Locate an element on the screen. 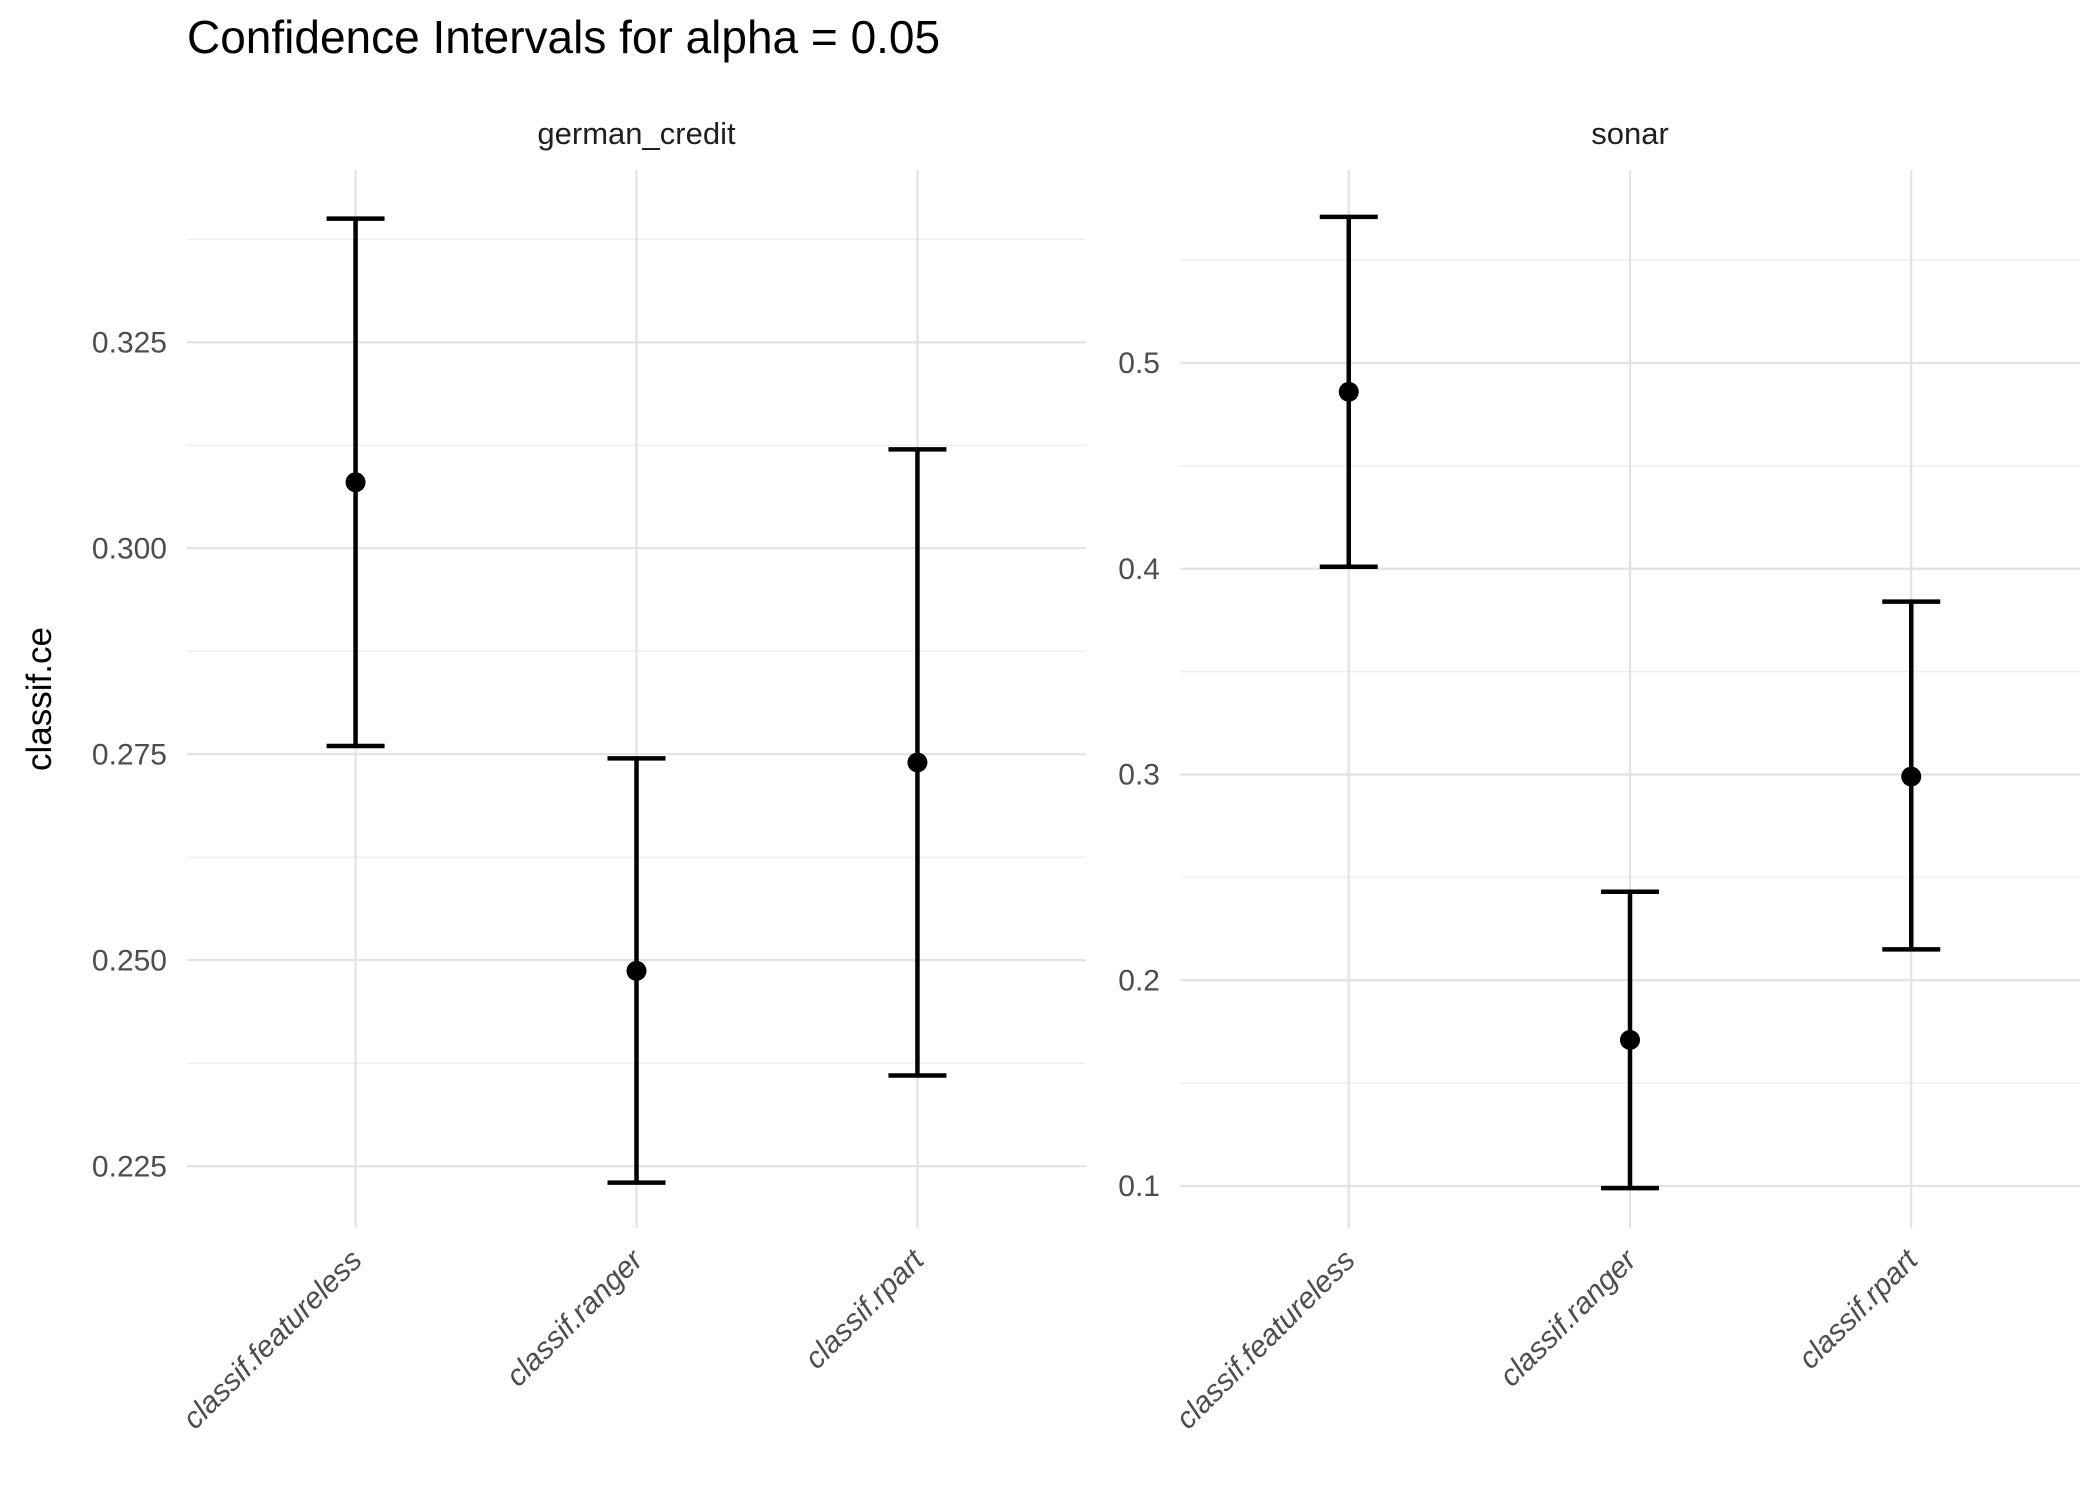 Image resolution: width=2100 pixels, height=1500 pixels. errorbar-sonar-classif.rpart is located at coordinates (1911, 775).